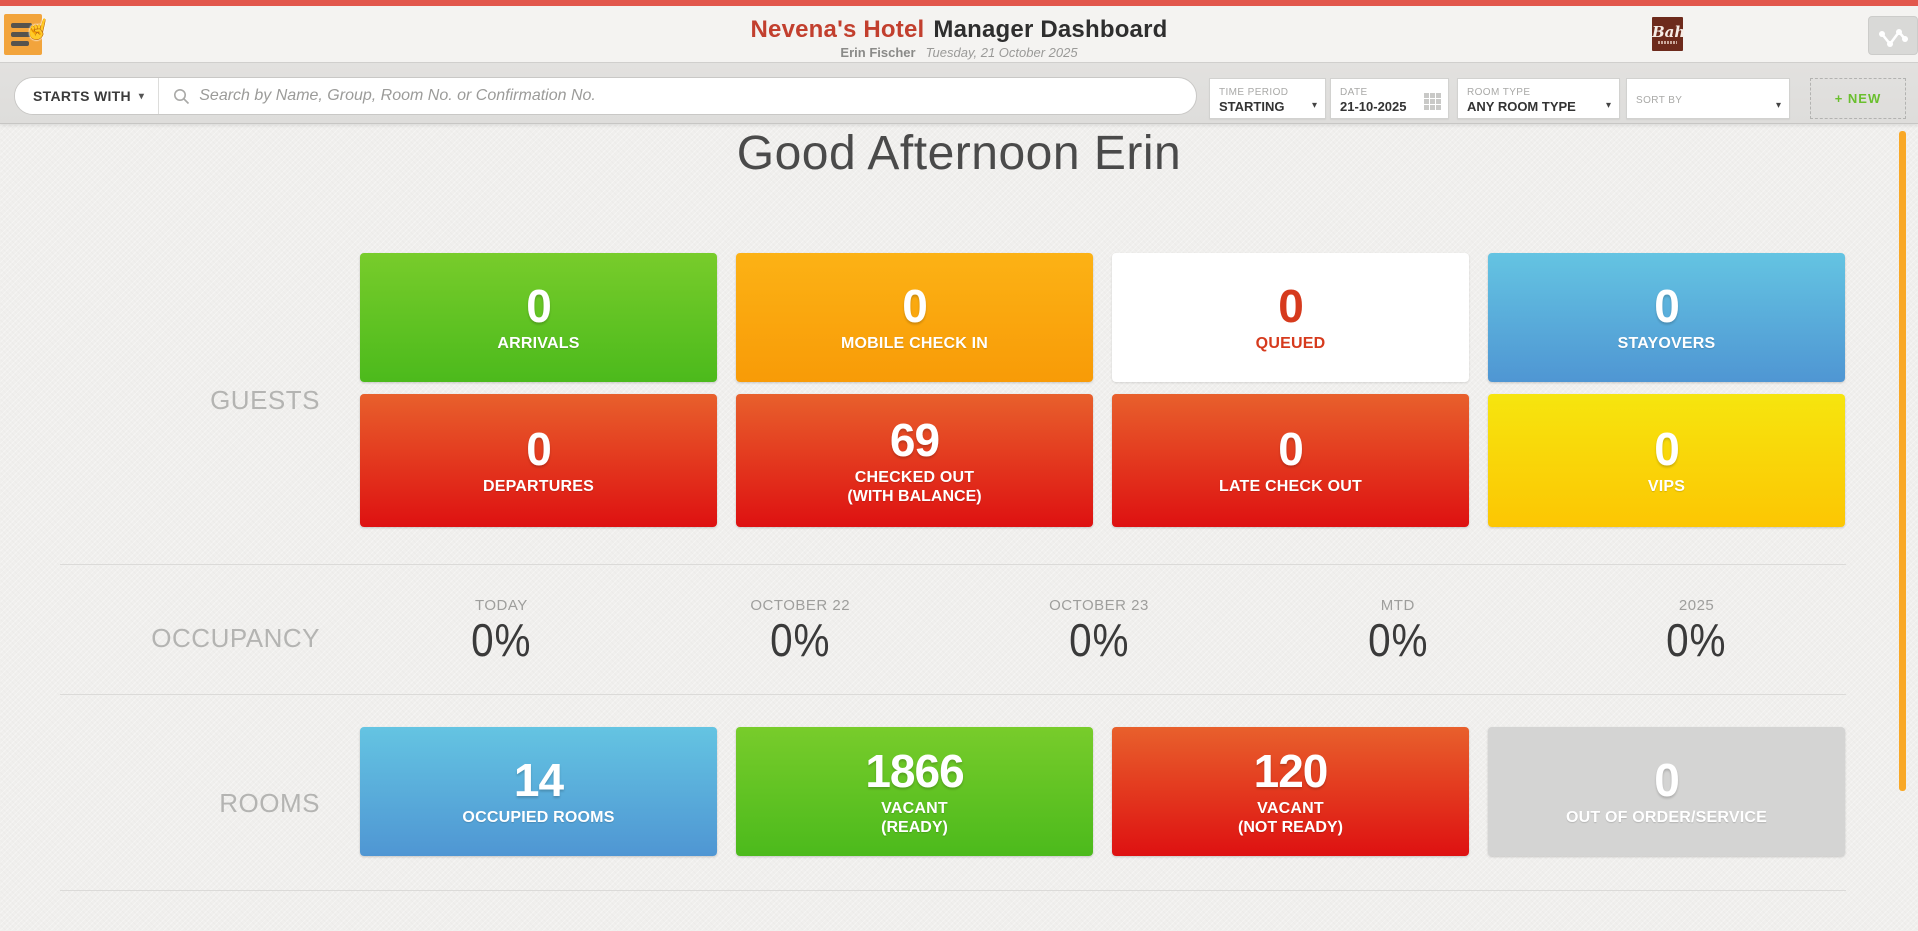 This screenshot has height=931, width=1918. What do you see at coordinates (538, 486) in the screenshot?
I see `tile-label: DEPARTURES` at bounding box center [538, 486].